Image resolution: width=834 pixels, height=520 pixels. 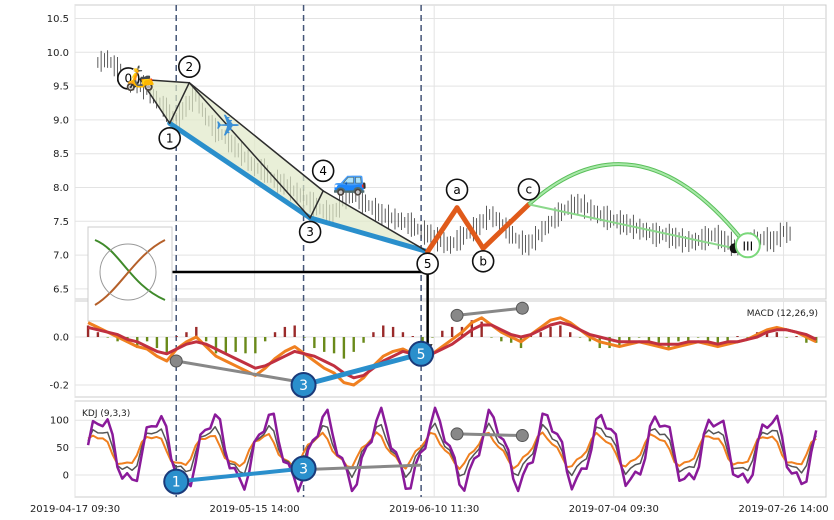 I want to click on wave-label-0: 0, so click(x=128, y=79).